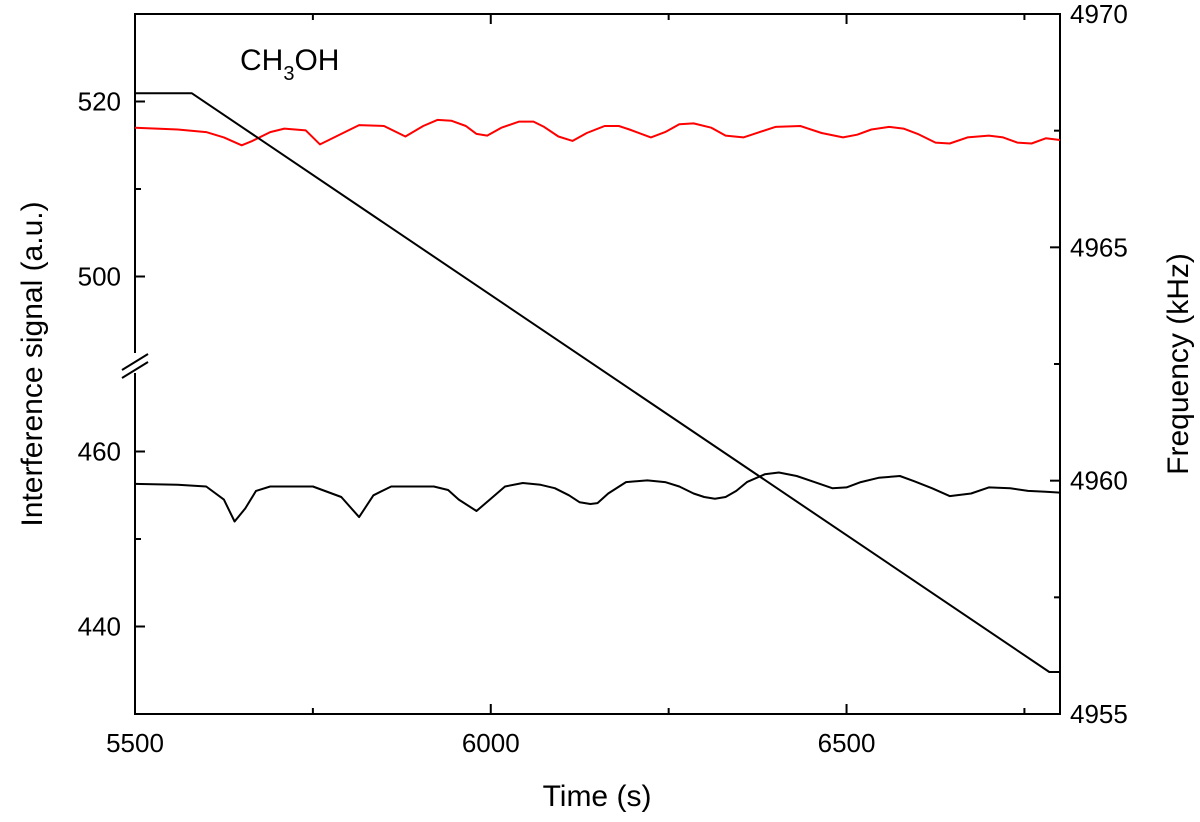 The height and width of the screenshot is (822, 1200). Describe the element at coordinates (289, 64) in the screenshot. I see `annotation-label: CH3OH` at that location.